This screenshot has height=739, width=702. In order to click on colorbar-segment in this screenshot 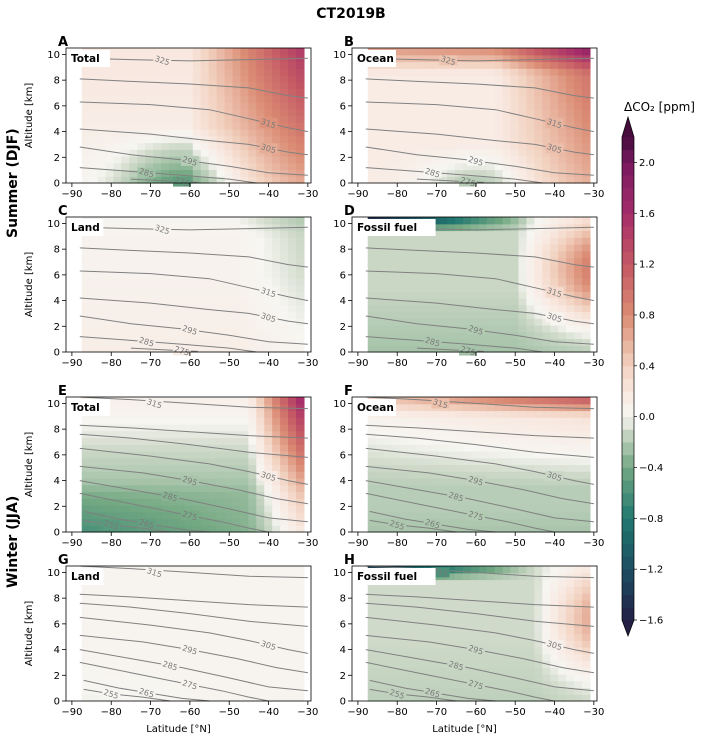, I will do `click(628, 487)`.